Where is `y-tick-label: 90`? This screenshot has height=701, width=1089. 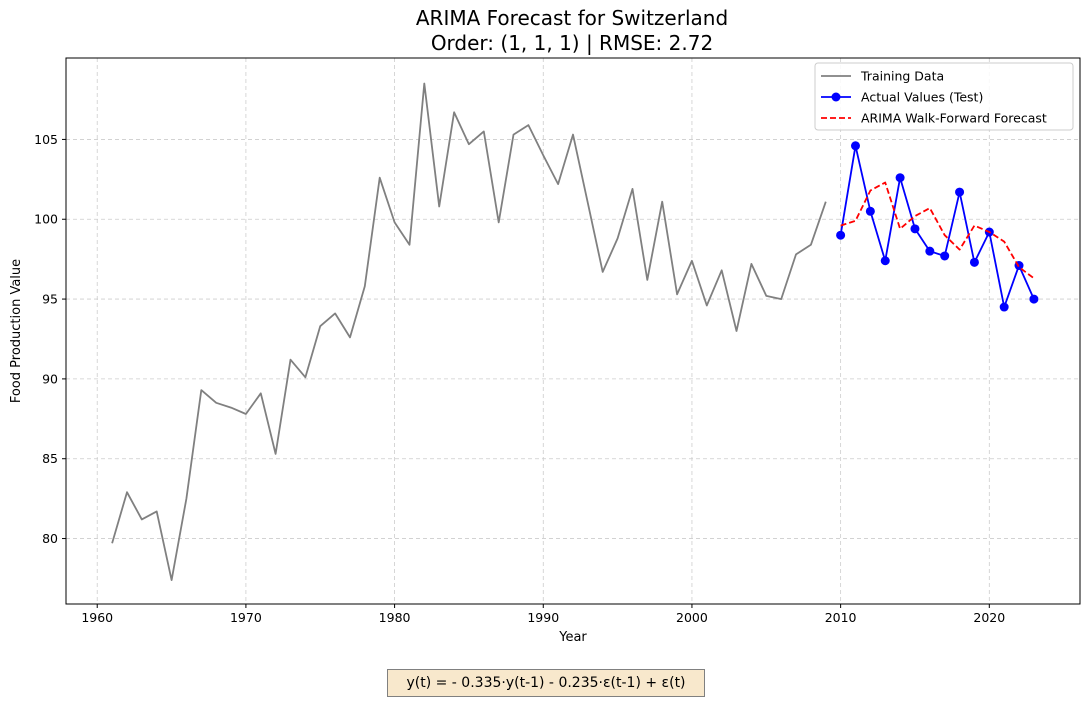
y-tick-label: 90 is located at coordinates (50, 378).